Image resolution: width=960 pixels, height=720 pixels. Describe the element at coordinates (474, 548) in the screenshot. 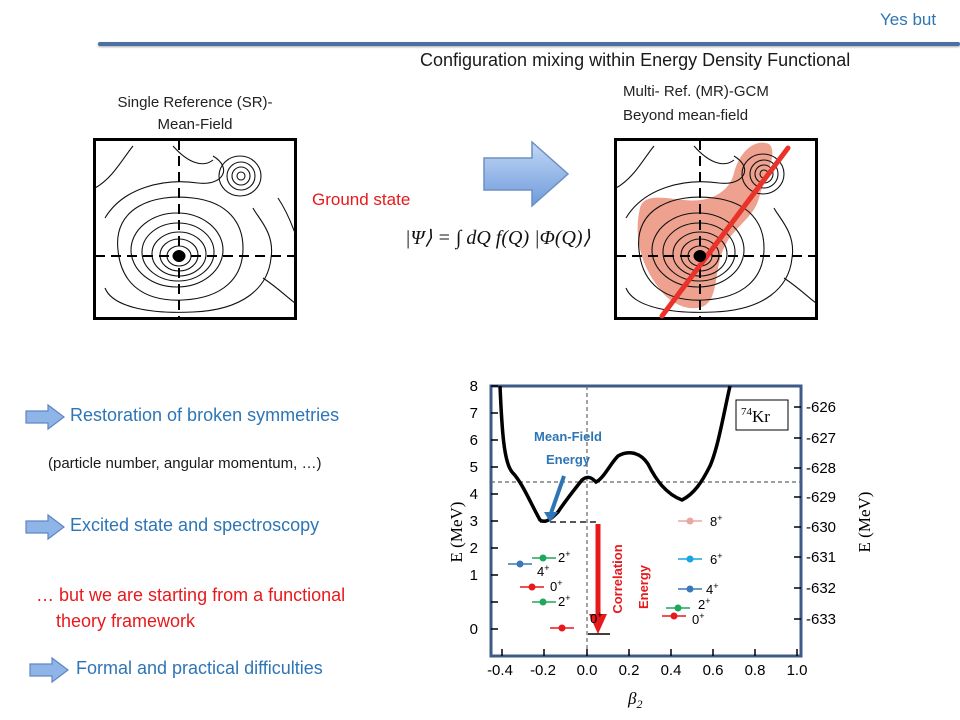

I see `left-tick-label: 2` at that location.